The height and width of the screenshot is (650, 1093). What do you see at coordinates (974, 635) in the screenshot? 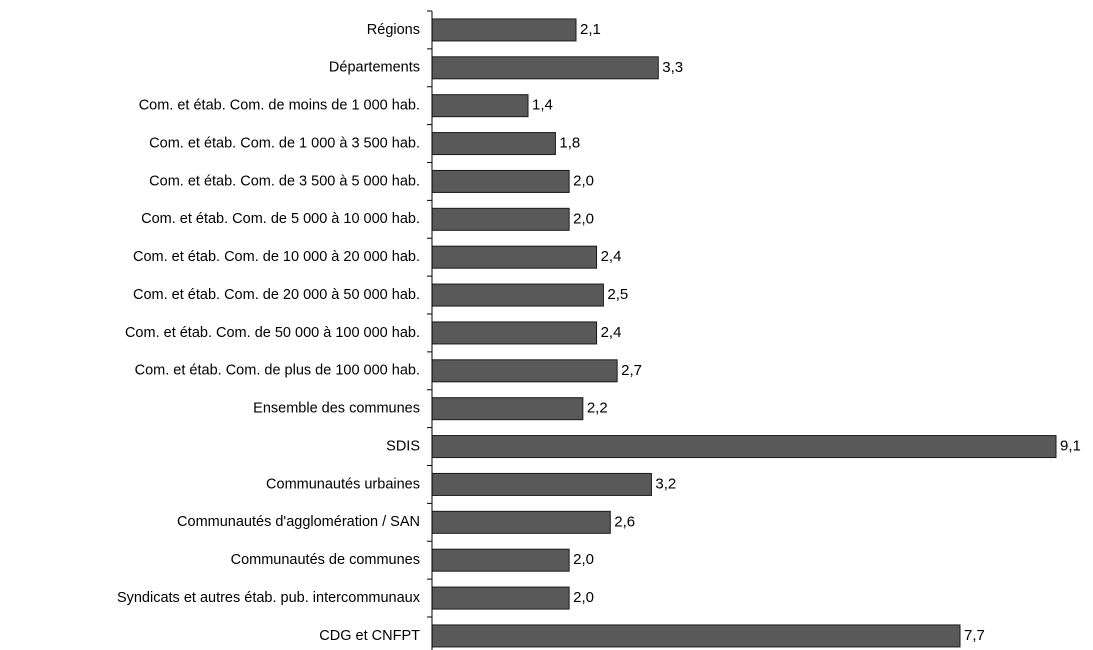
I see `value-label: 7,7` at bounding box center [974, 635].